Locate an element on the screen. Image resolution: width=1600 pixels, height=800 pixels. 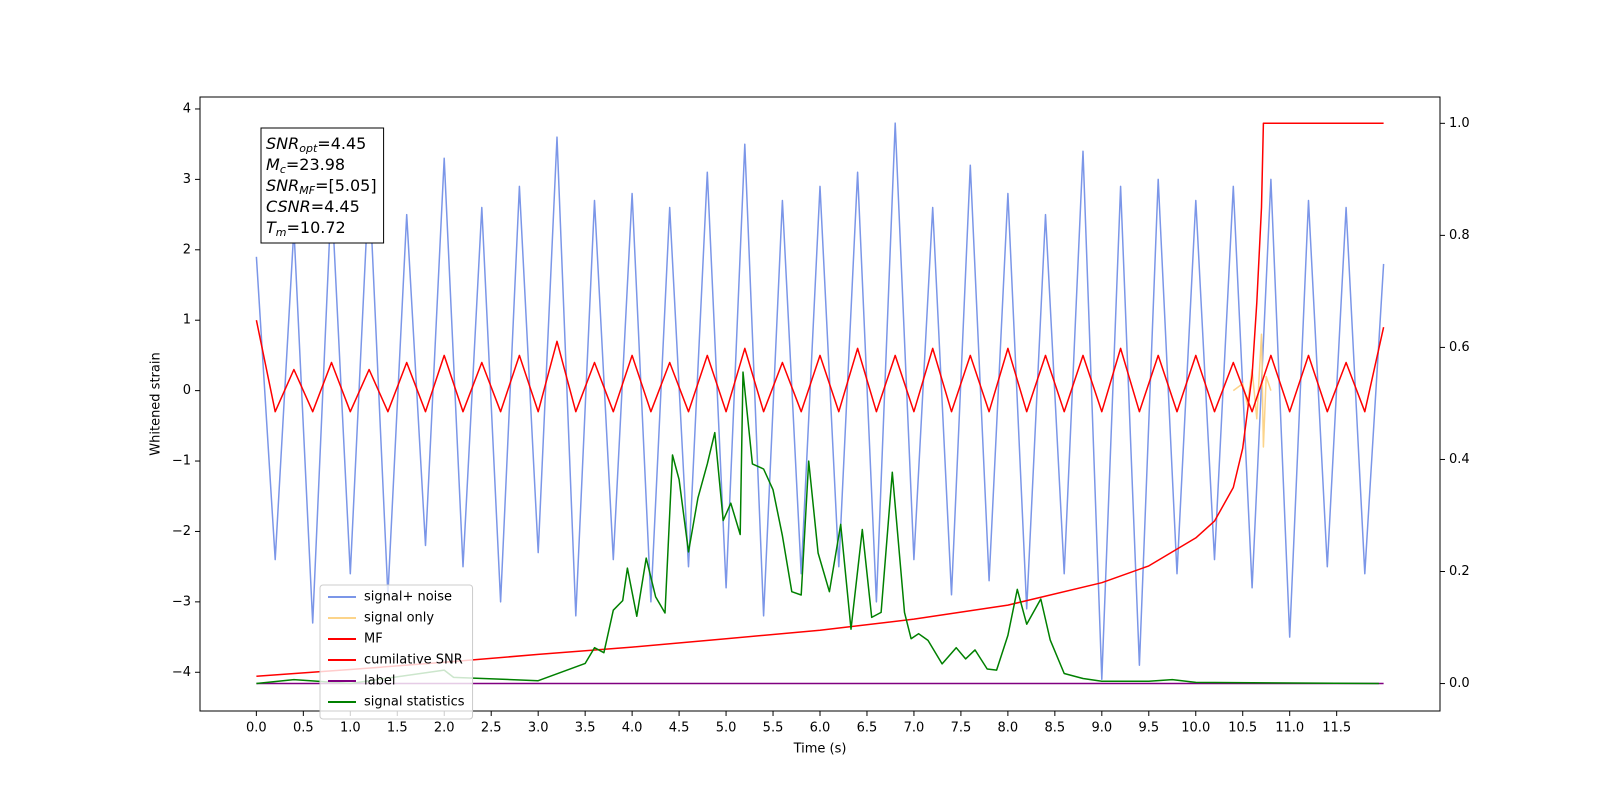
y-axis-label: Whitened strain is located at coordinates (156, 403).